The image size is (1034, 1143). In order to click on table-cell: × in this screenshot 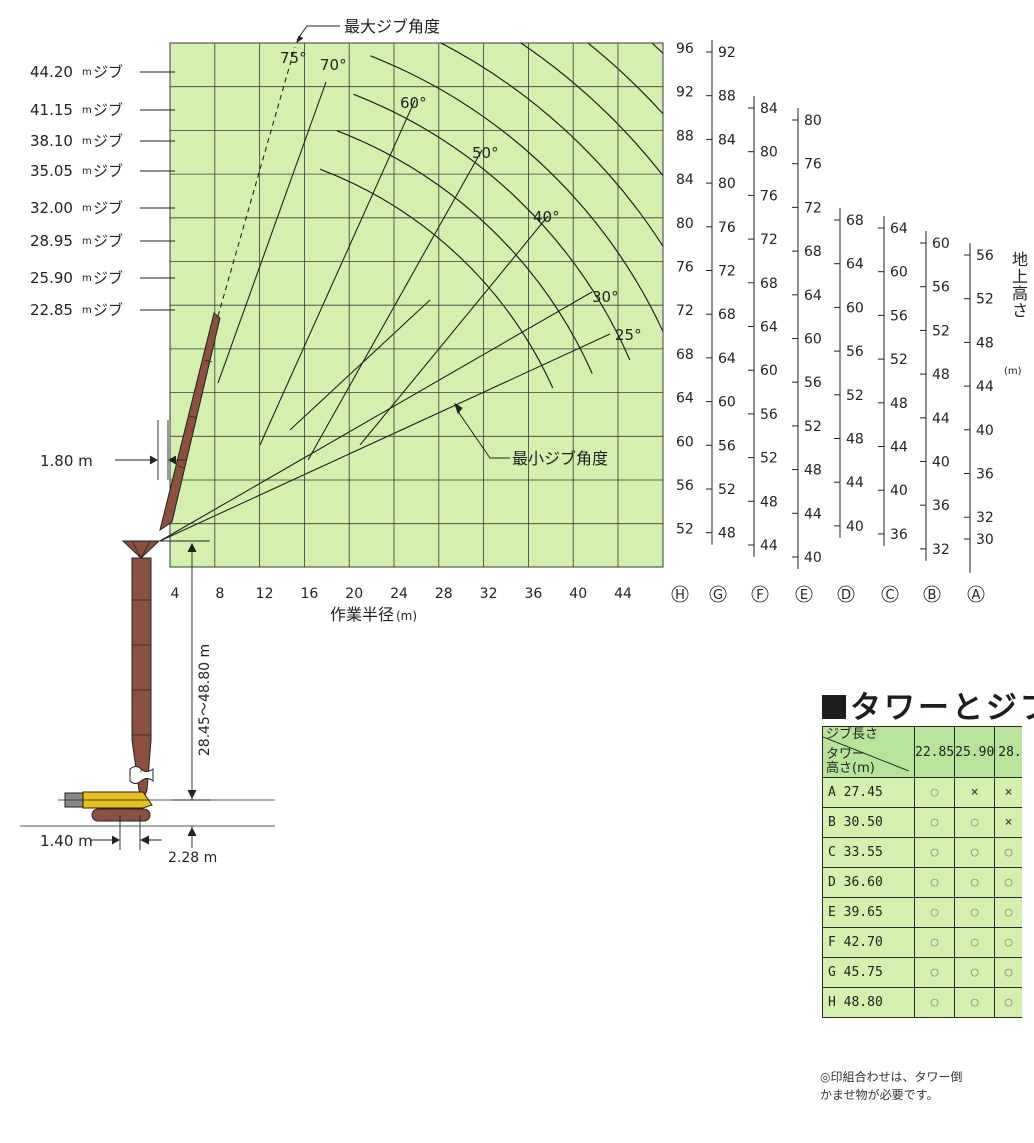, I will do `click(1008, 792)`.